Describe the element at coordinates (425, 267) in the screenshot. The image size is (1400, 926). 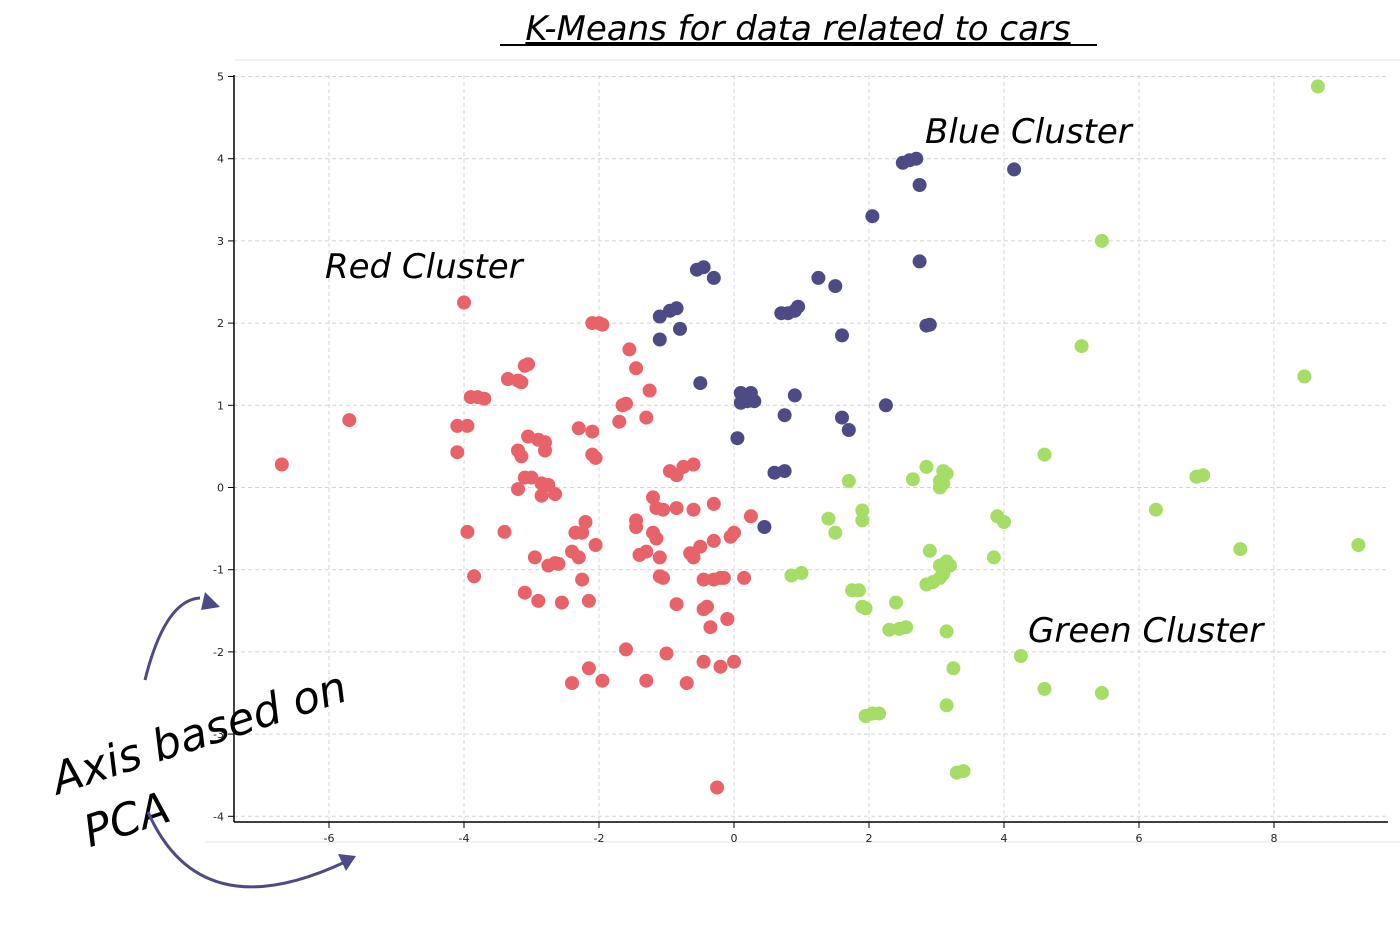
I see `annotation-red-cluster: Red Cluster` at that location.